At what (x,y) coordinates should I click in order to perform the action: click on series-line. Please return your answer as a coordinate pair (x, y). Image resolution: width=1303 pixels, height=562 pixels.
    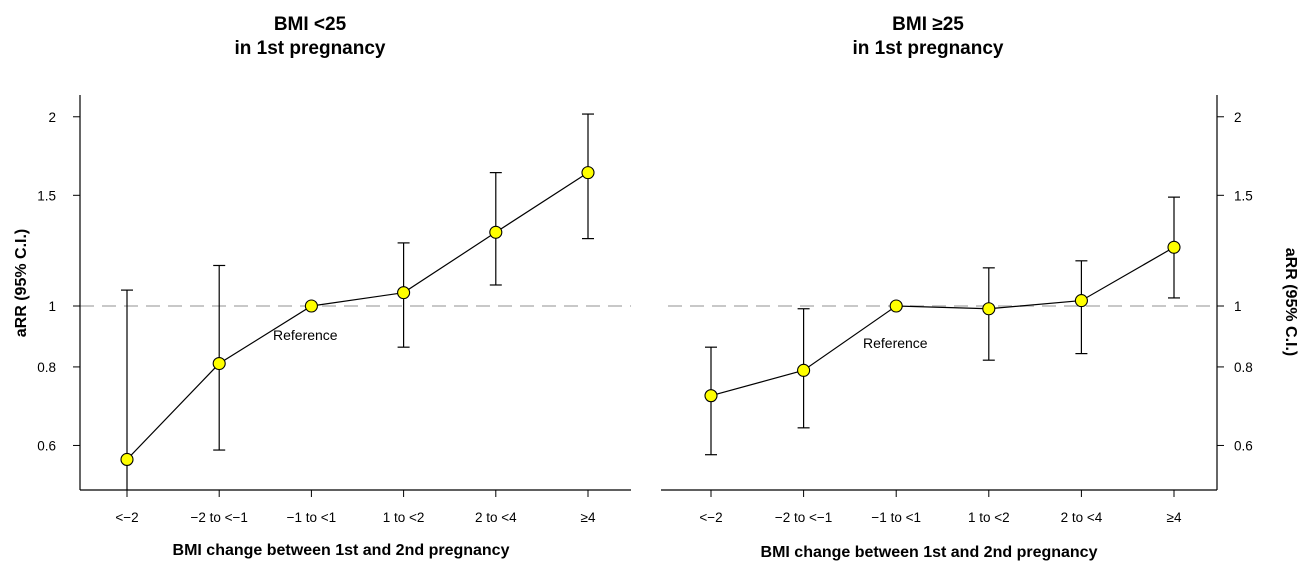
    Looking at the image, I should click on (942, 321).